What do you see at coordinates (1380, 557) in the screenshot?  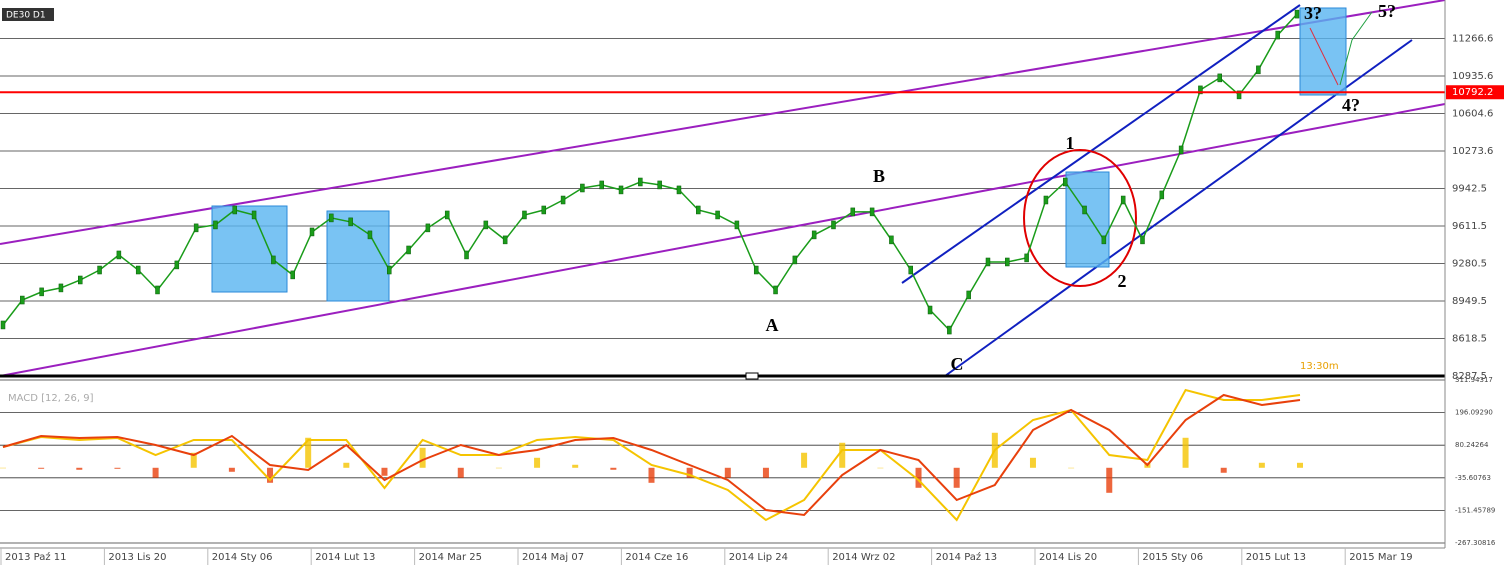 I see `x-tick-label: 2015 Mar 19` at bounding box center [1380, 557].